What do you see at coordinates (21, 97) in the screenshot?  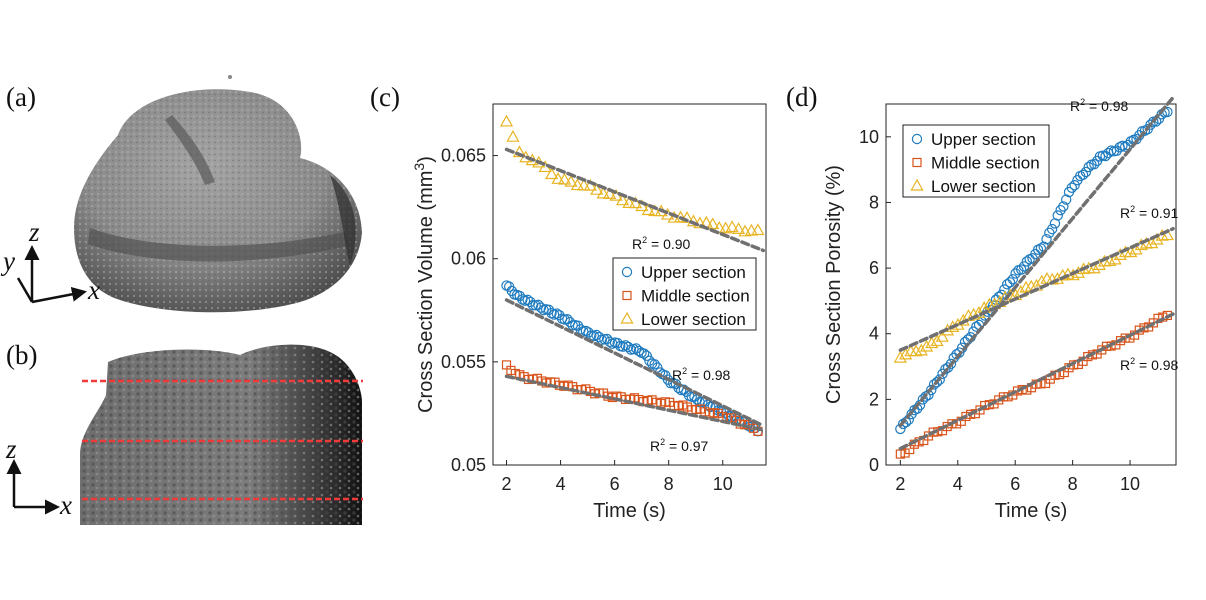 I see `panel-a-label: (a)` at bounding box center [21, 97].